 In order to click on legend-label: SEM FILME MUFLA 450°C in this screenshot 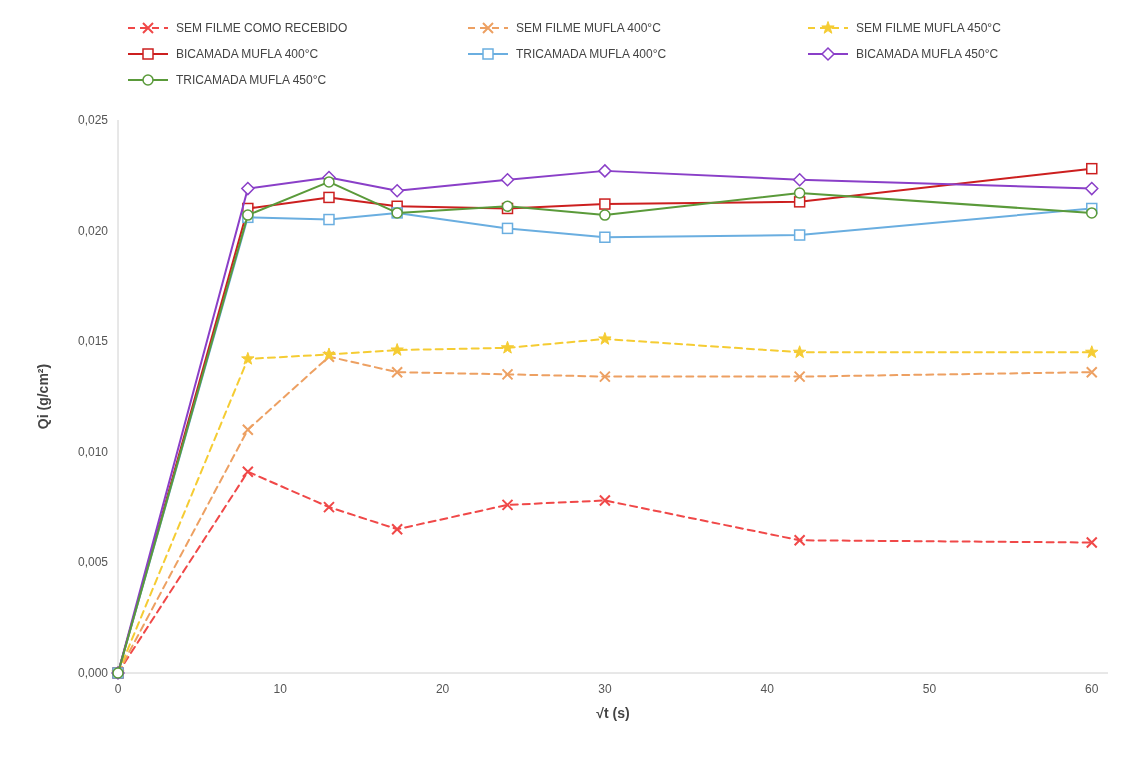, I will do `click(929, 28)`.